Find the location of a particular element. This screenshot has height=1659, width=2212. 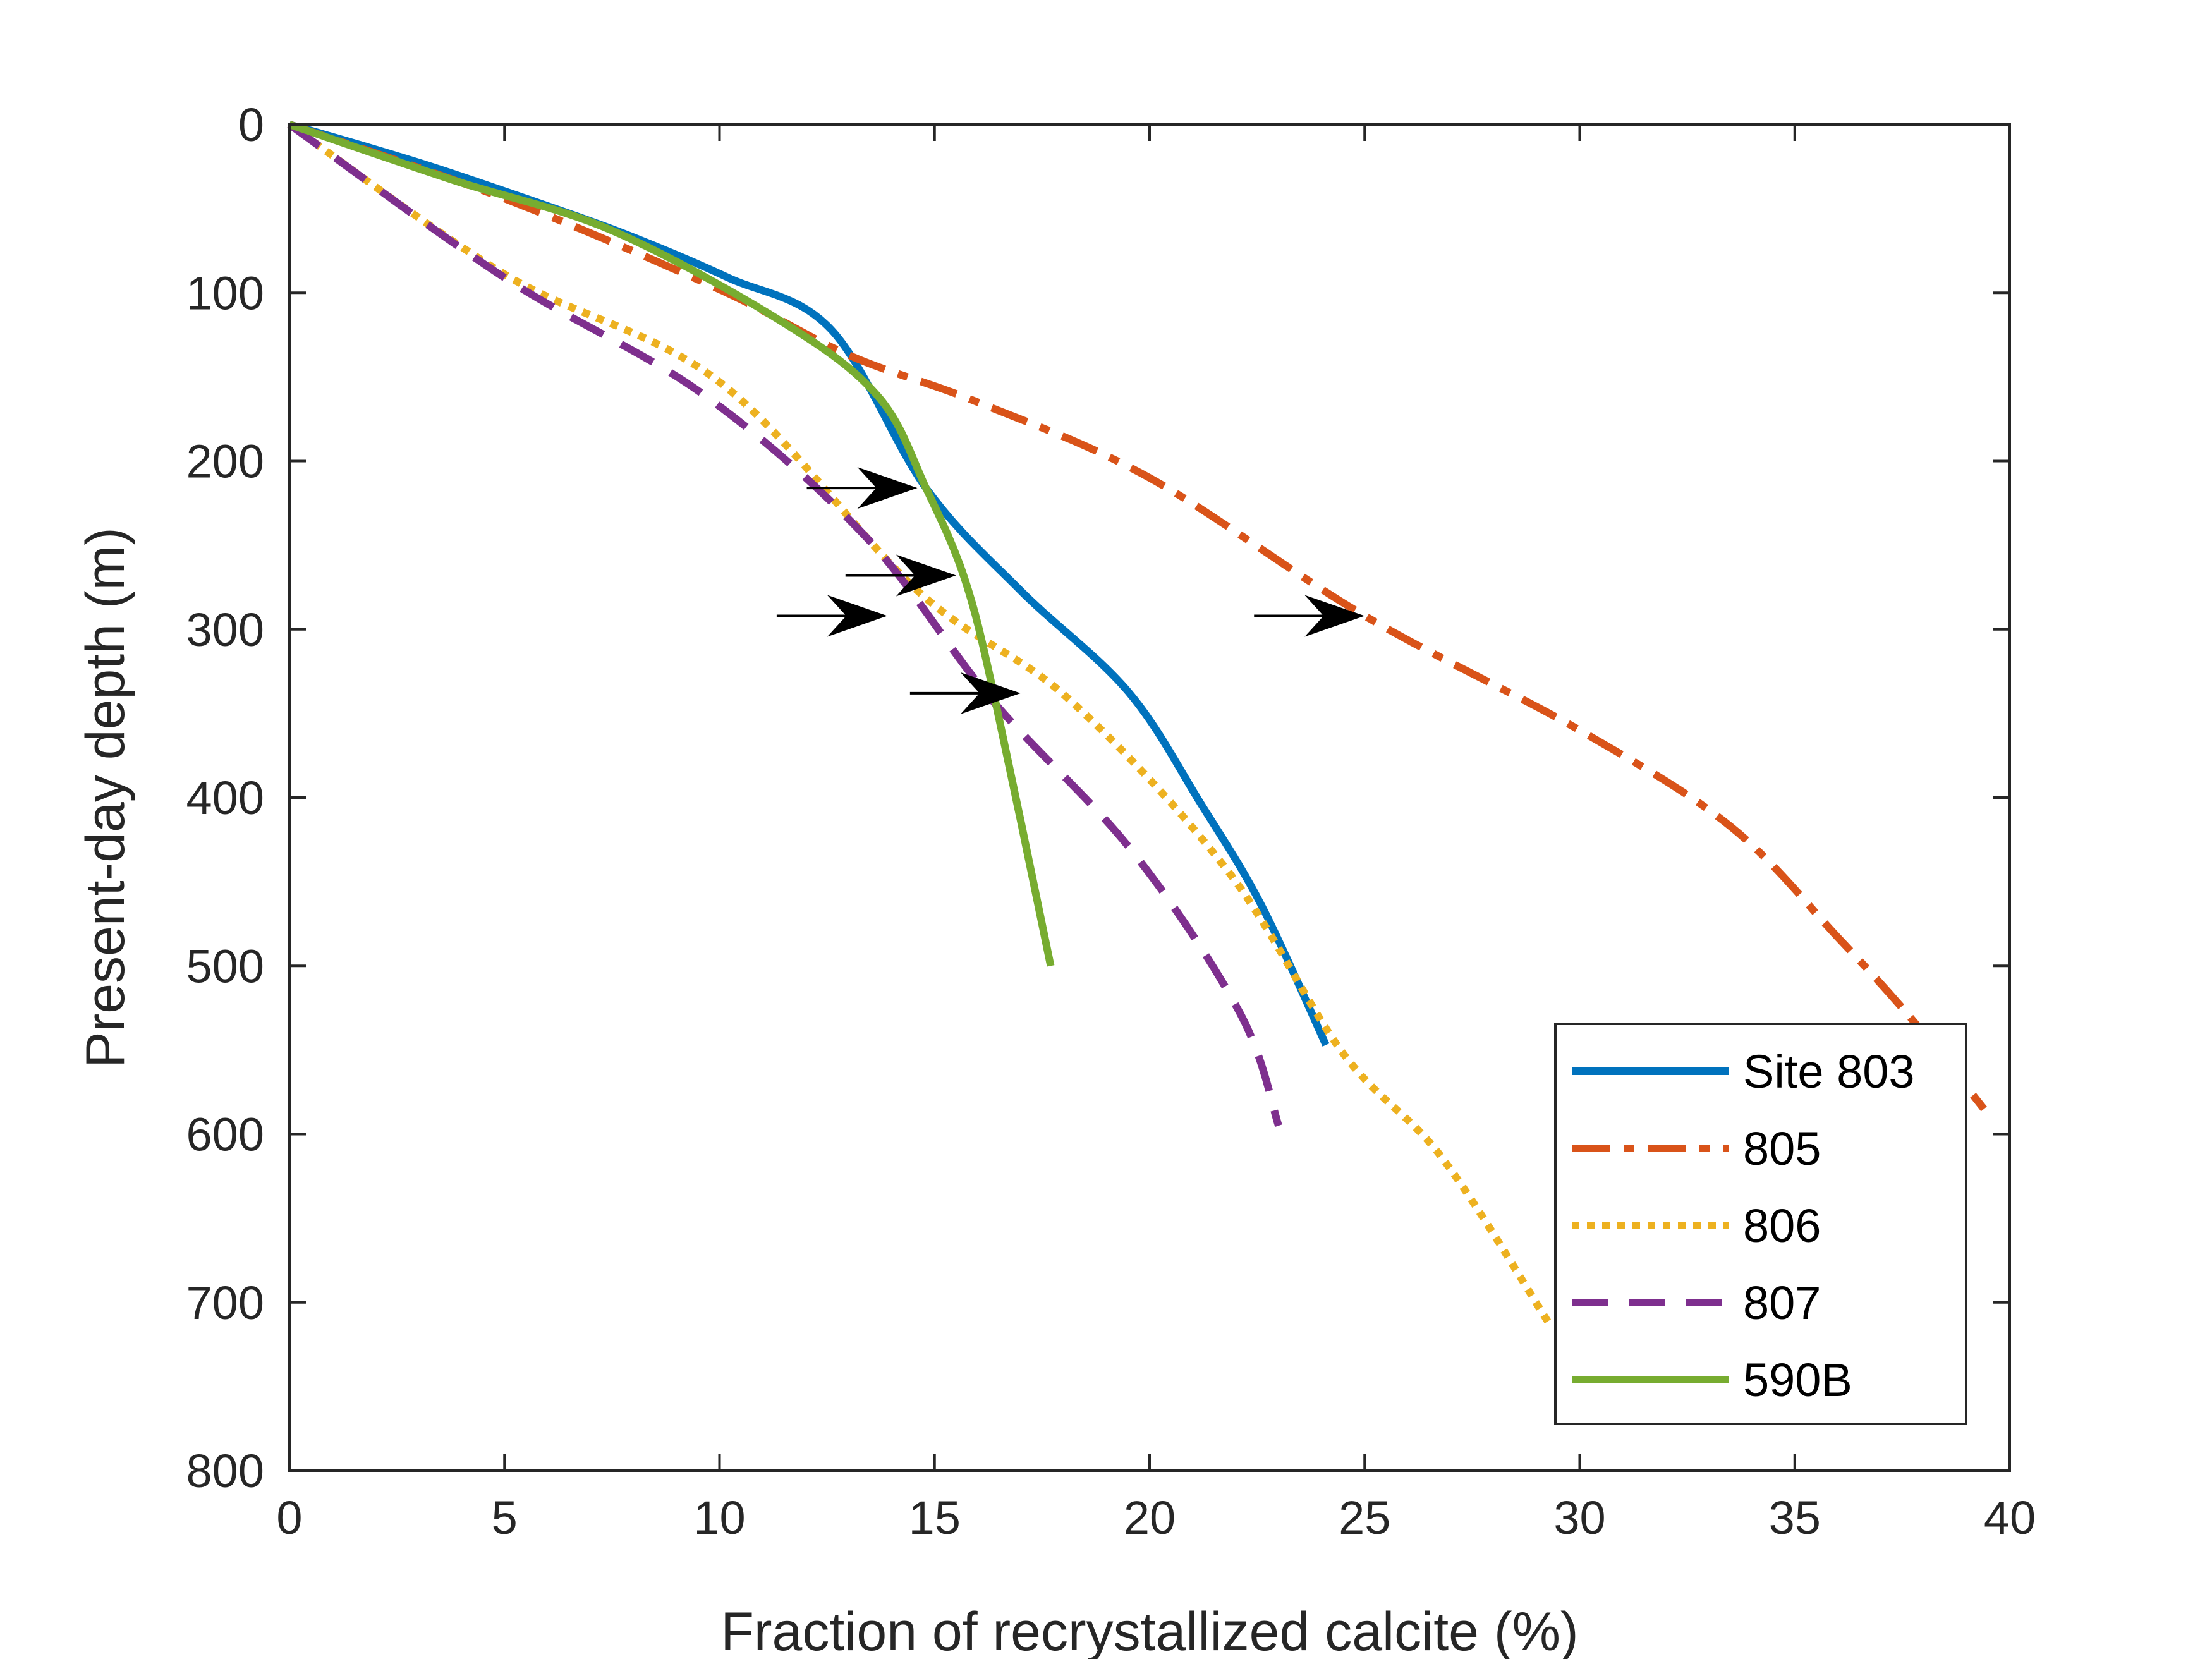

x-tick-label-2: 10 is located at coordinates (719, 1518).